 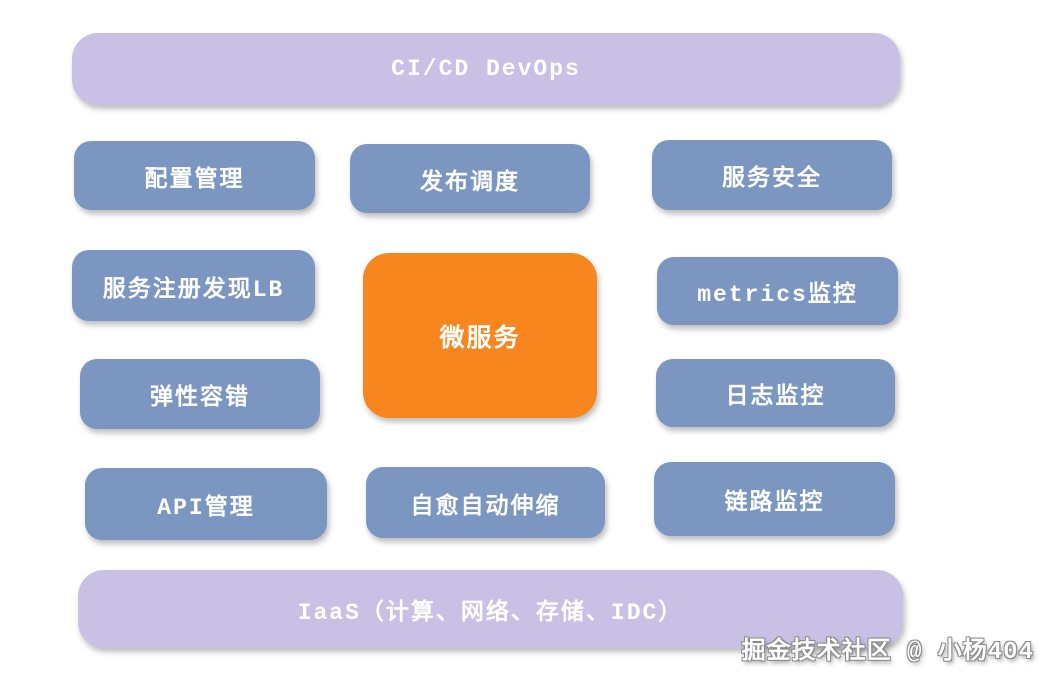 What do you see at coordinates (206, 508) in the screenshot?
I see `node-api-management-label: API管理` at bounding box center [206, 508].